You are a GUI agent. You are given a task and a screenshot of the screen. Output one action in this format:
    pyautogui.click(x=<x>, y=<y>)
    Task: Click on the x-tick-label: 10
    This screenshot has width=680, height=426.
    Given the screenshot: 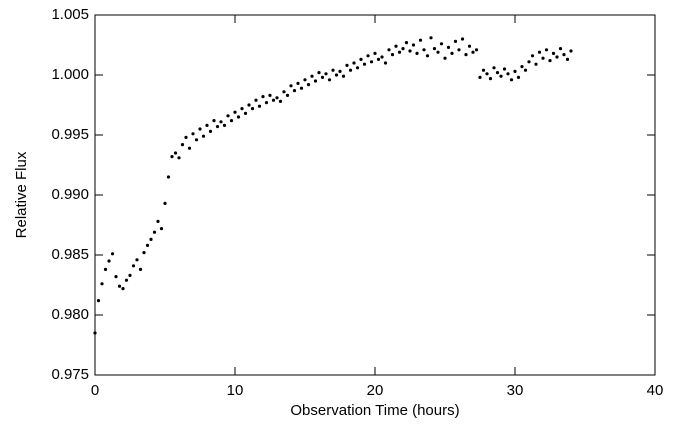 What is the action you would take?
    pyautogui.click(x=235, y=390)
    